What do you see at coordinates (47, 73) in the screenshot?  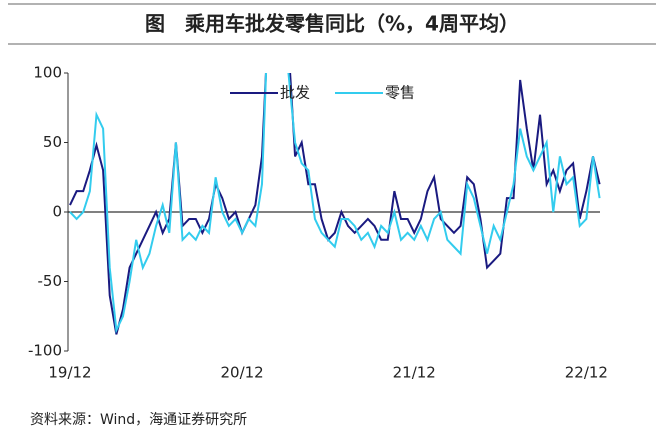 I see `y-tick-label: 100` at bounding box center [47, 73].